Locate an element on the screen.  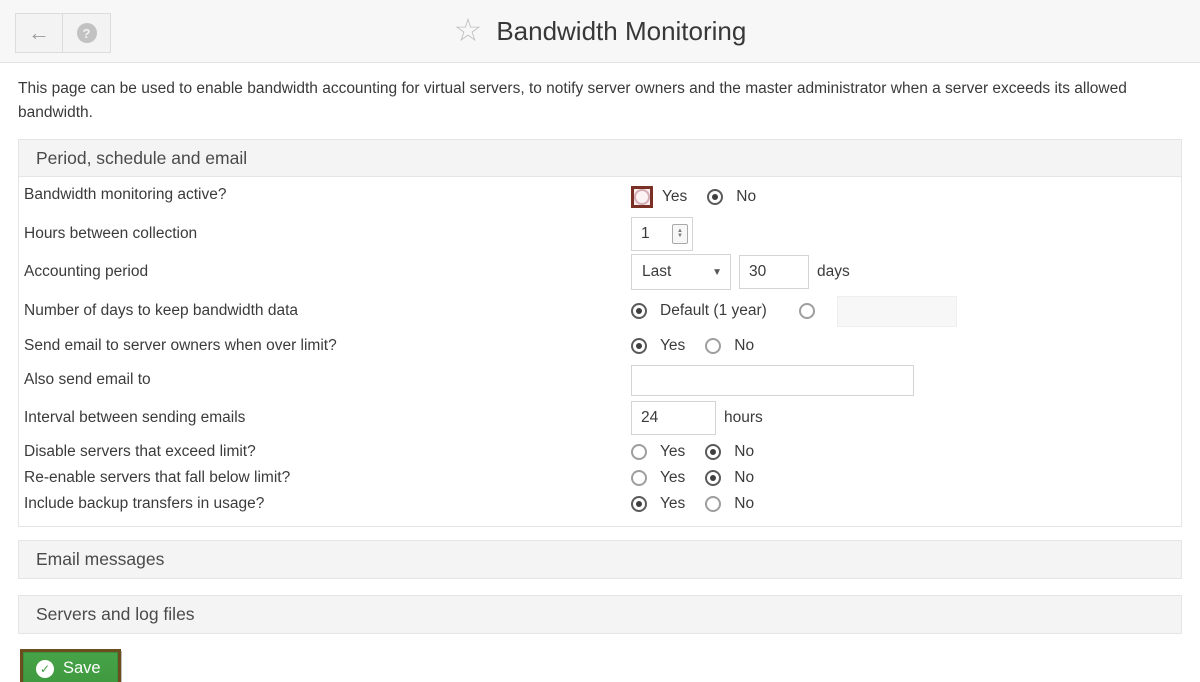
keep-default-label: Default (1 year) is located at coordinates (713, 310).